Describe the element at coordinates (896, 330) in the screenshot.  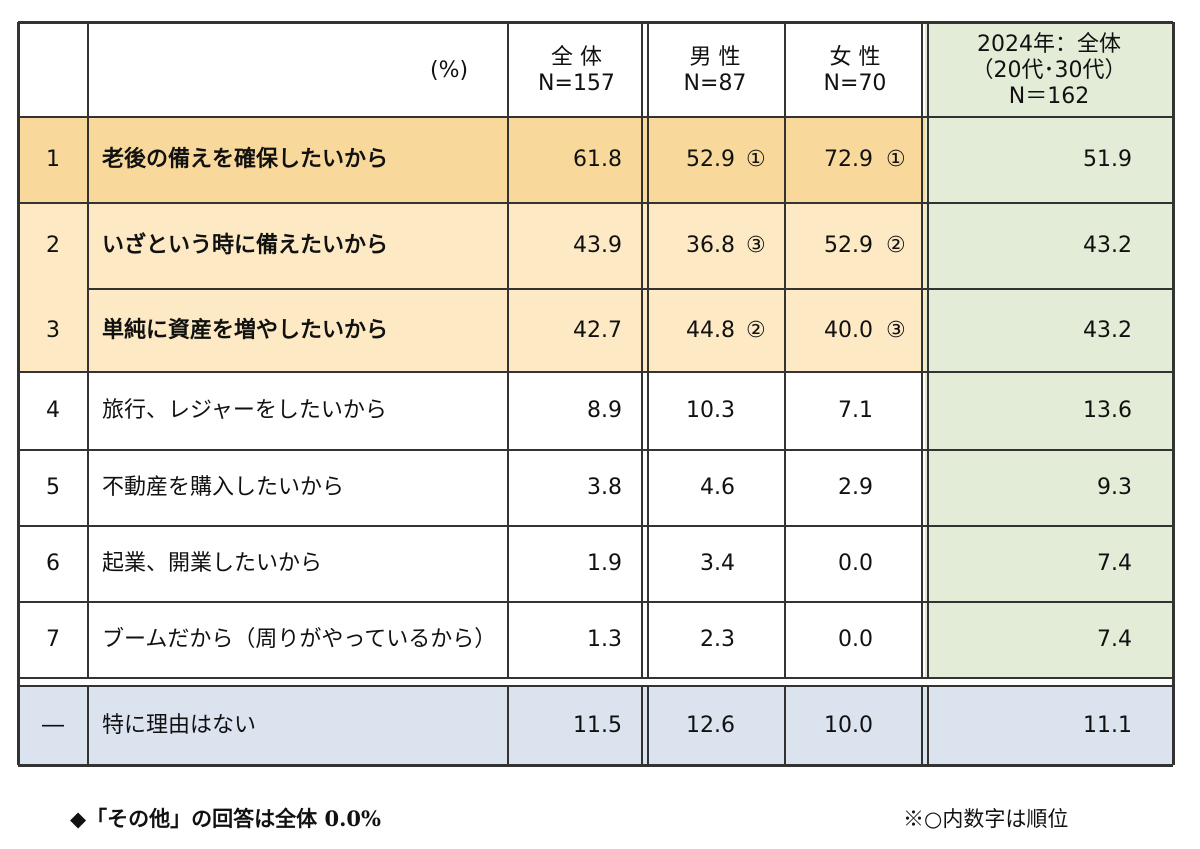
I see `female-rank: ③` at that location.